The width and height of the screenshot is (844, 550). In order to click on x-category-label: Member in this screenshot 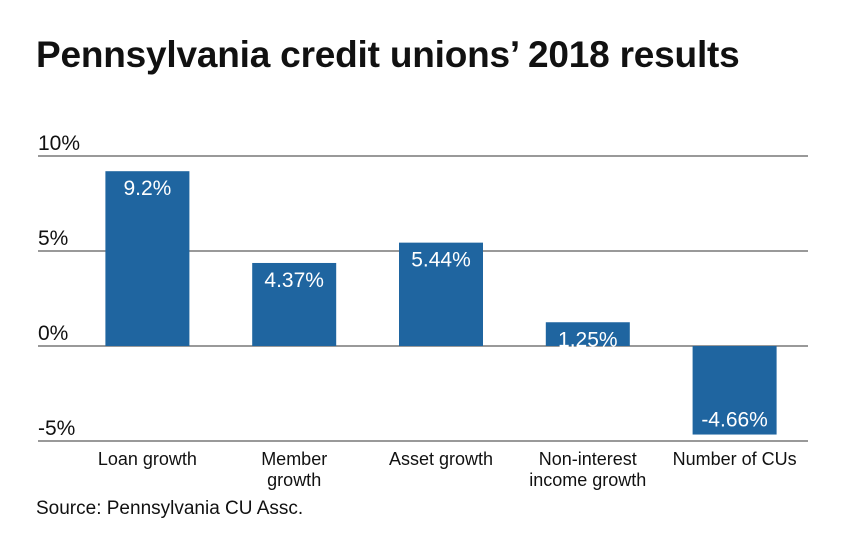, I will do `click(294, 459)`.